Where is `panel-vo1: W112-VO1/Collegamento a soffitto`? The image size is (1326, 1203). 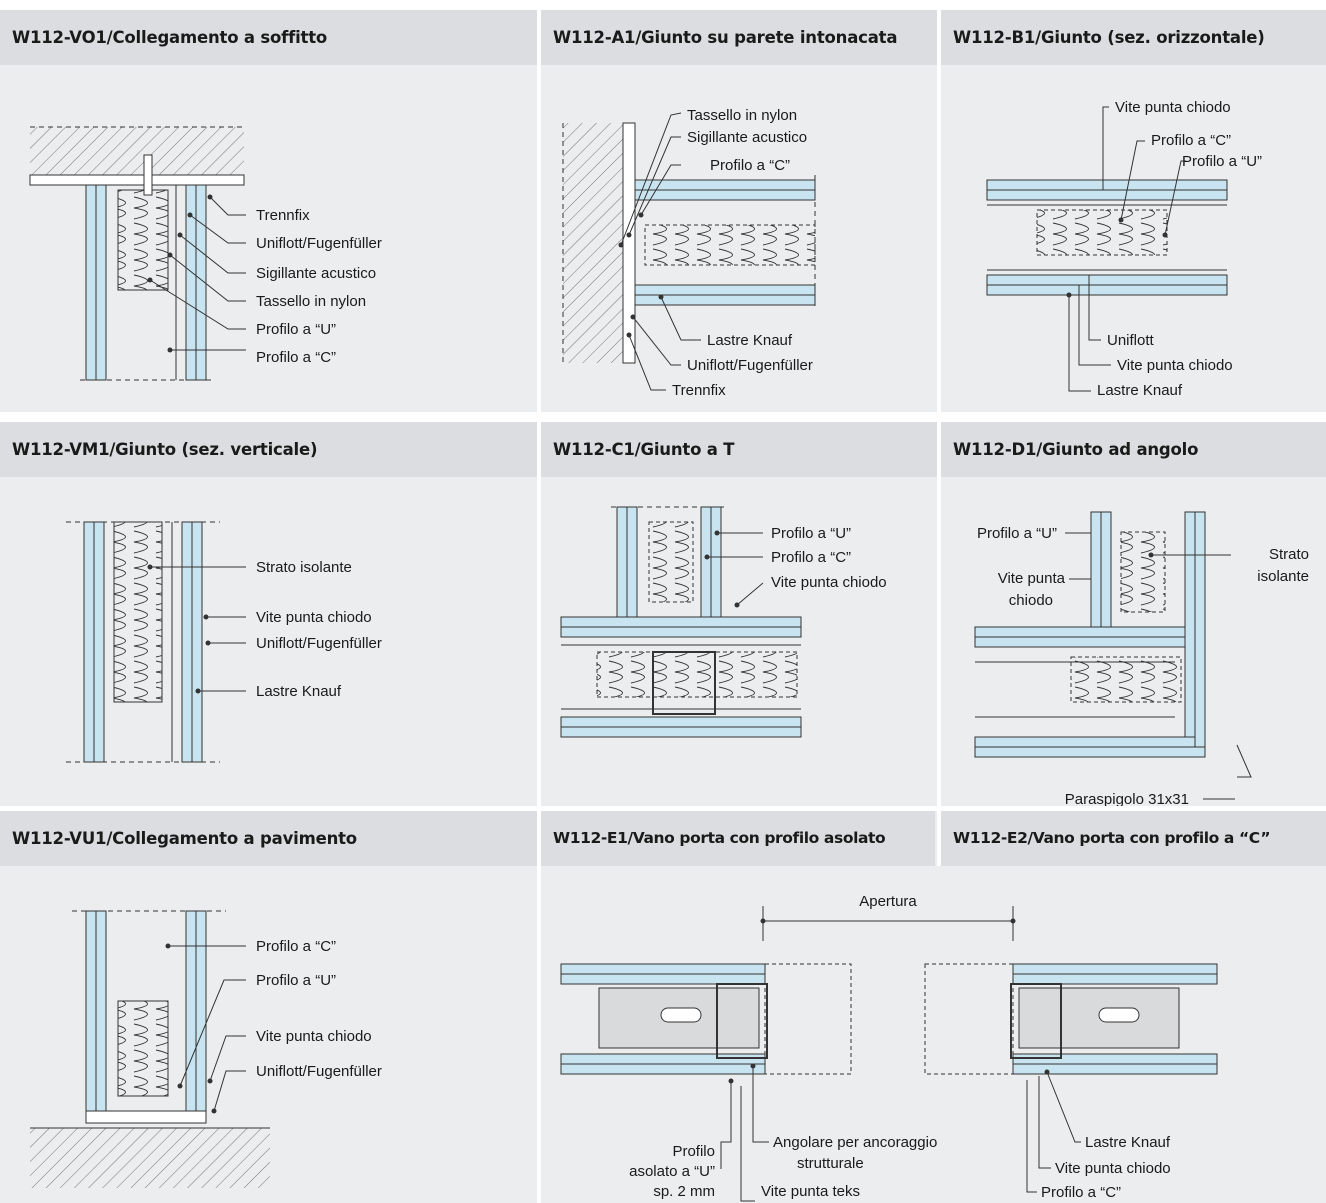 panel-vo1: W112-VO1/Collegamento a soffitto is located at coordinates (268, 211).